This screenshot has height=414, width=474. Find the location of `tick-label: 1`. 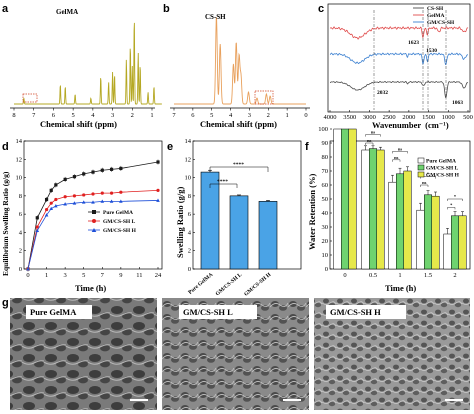

tick-label: 1 is located at coordinates (46, 275).